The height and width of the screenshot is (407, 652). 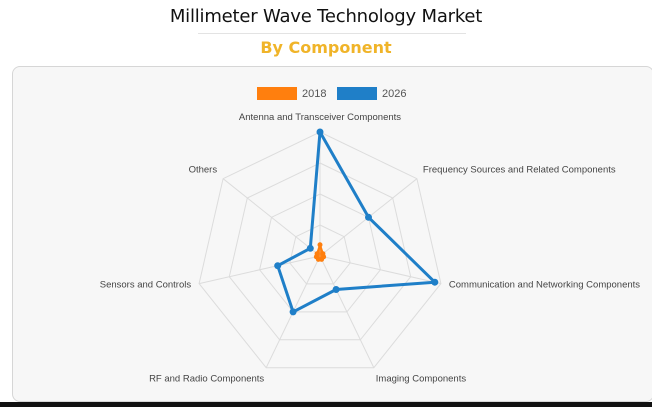 I want to click on radar-series, so click(x=356, y=222).